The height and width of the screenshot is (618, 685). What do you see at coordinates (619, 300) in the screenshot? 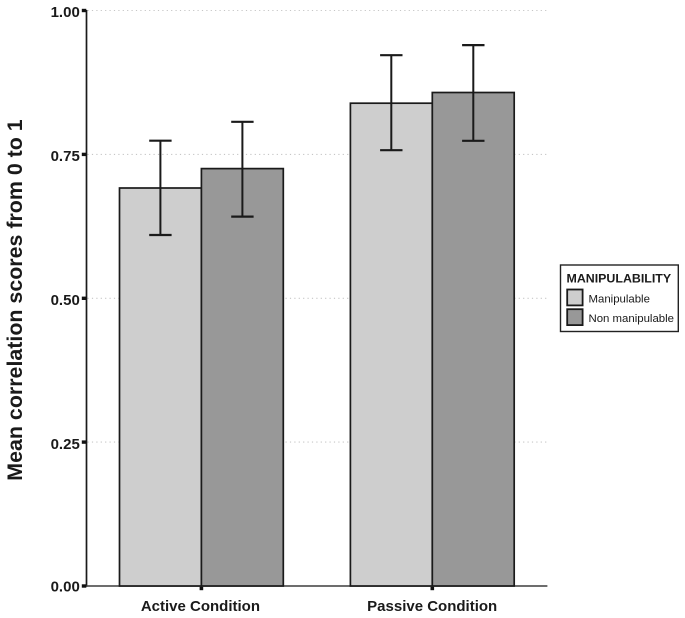
I see `svg-text: Manipulable` at bounding box center [619, 300].